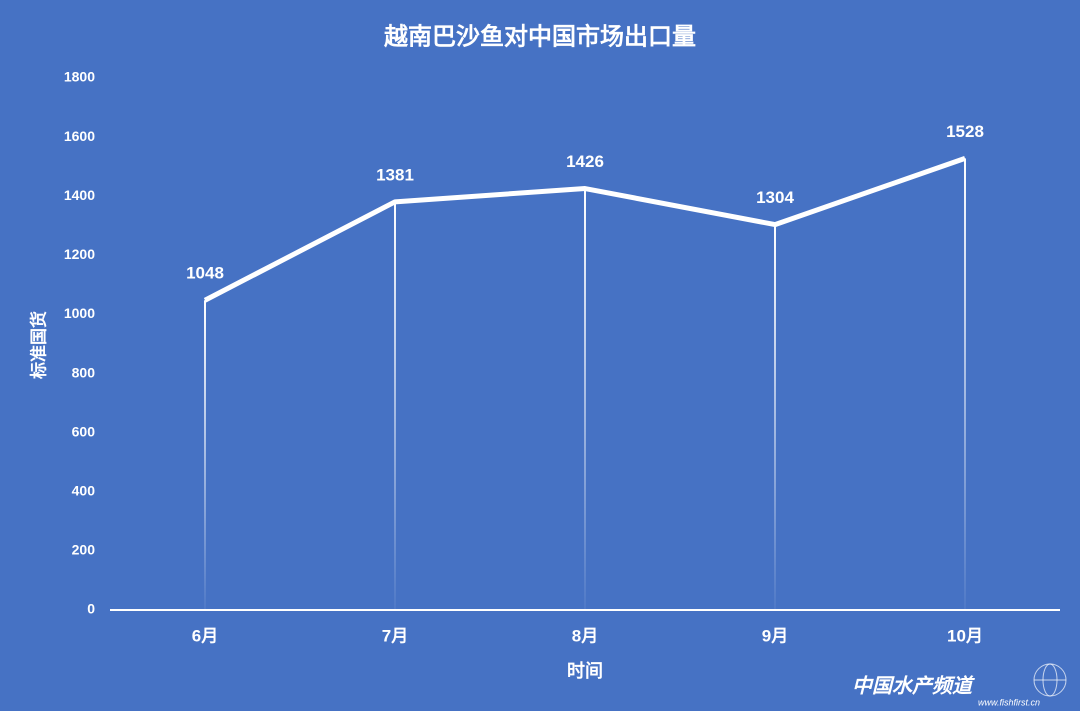  I want to click on data-label: 1048, so click(205, 273).